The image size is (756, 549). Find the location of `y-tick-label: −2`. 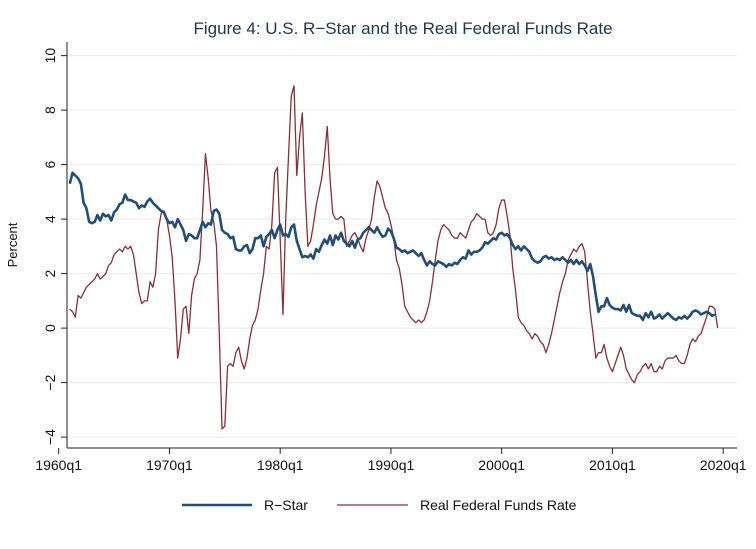

y-tick-label: −2 is located at coordinates (50, 382).